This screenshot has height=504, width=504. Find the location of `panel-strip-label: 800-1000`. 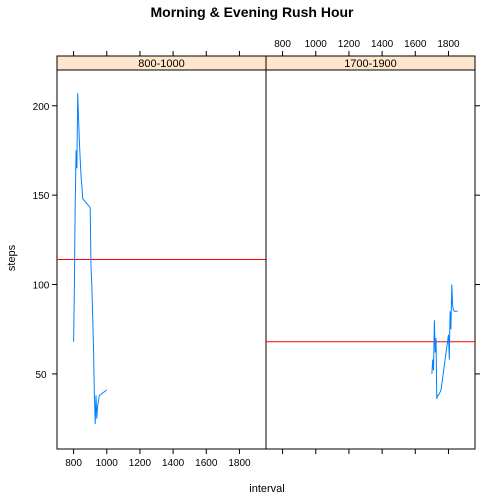

panel-strip-label: 800-1000 is located at coordinates (161, 64).